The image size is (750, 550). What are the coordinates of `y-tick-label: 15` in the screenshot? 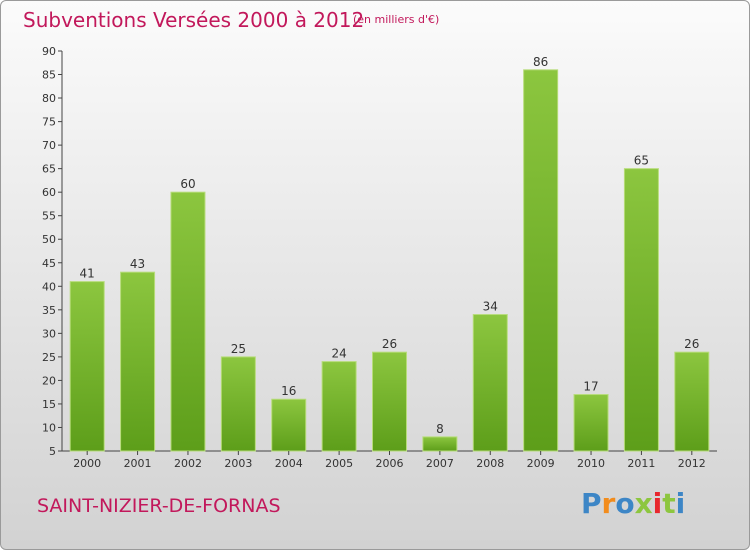 It's located at (49, 404).